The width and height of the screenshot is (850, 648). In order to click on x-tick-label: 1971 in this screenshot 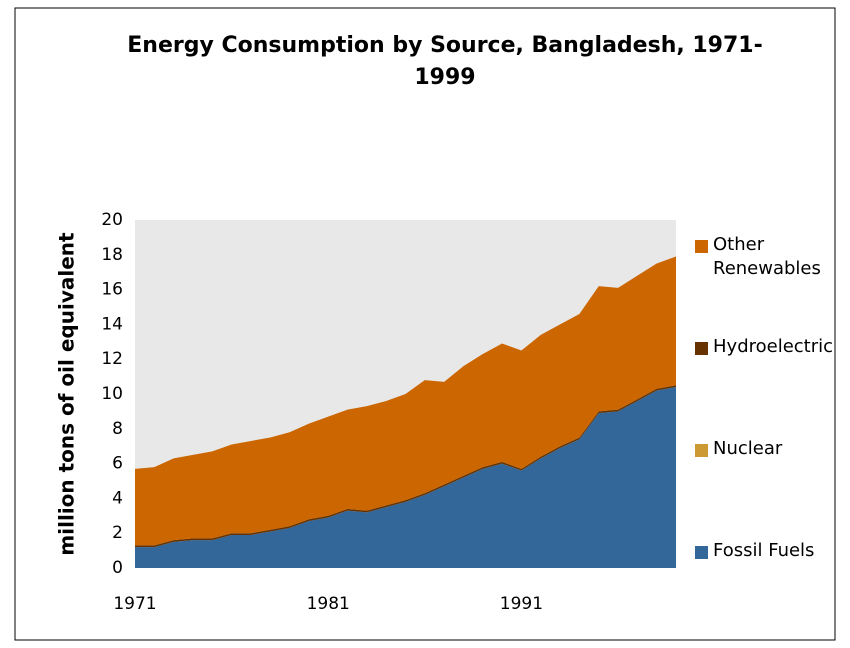, I will do `click(134, 604)`.